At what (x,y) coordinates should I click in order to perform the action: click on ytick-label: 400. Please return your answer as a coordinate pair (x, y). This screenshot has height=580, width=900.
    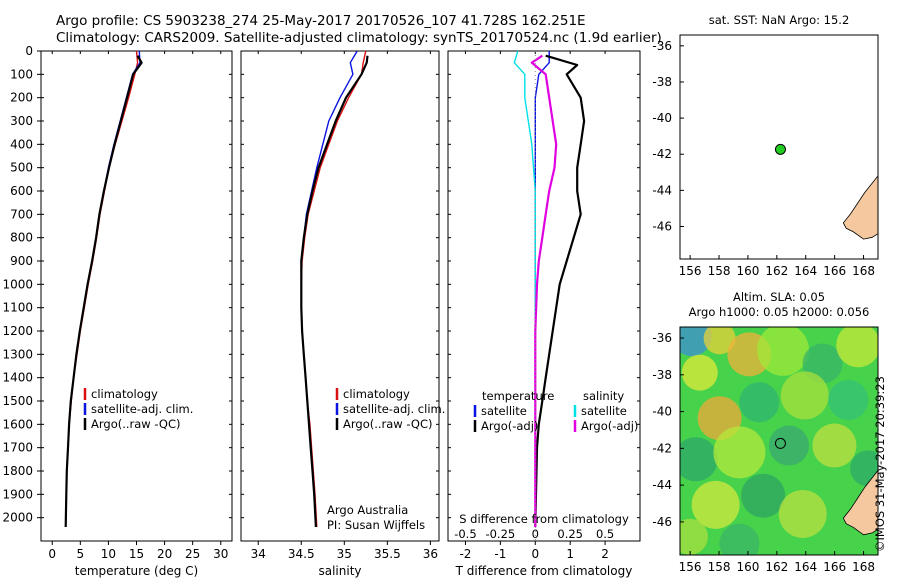
    Looking at the image, I should click on (21, 144).